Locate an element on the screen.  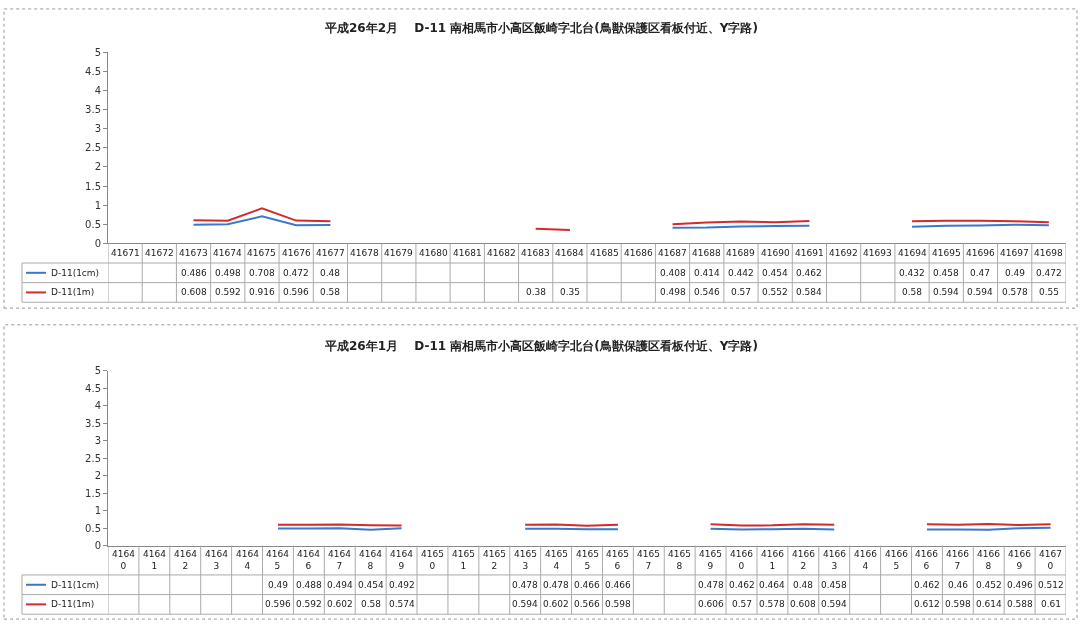
data-label: 0.414 is located at coordinates (707, 273).